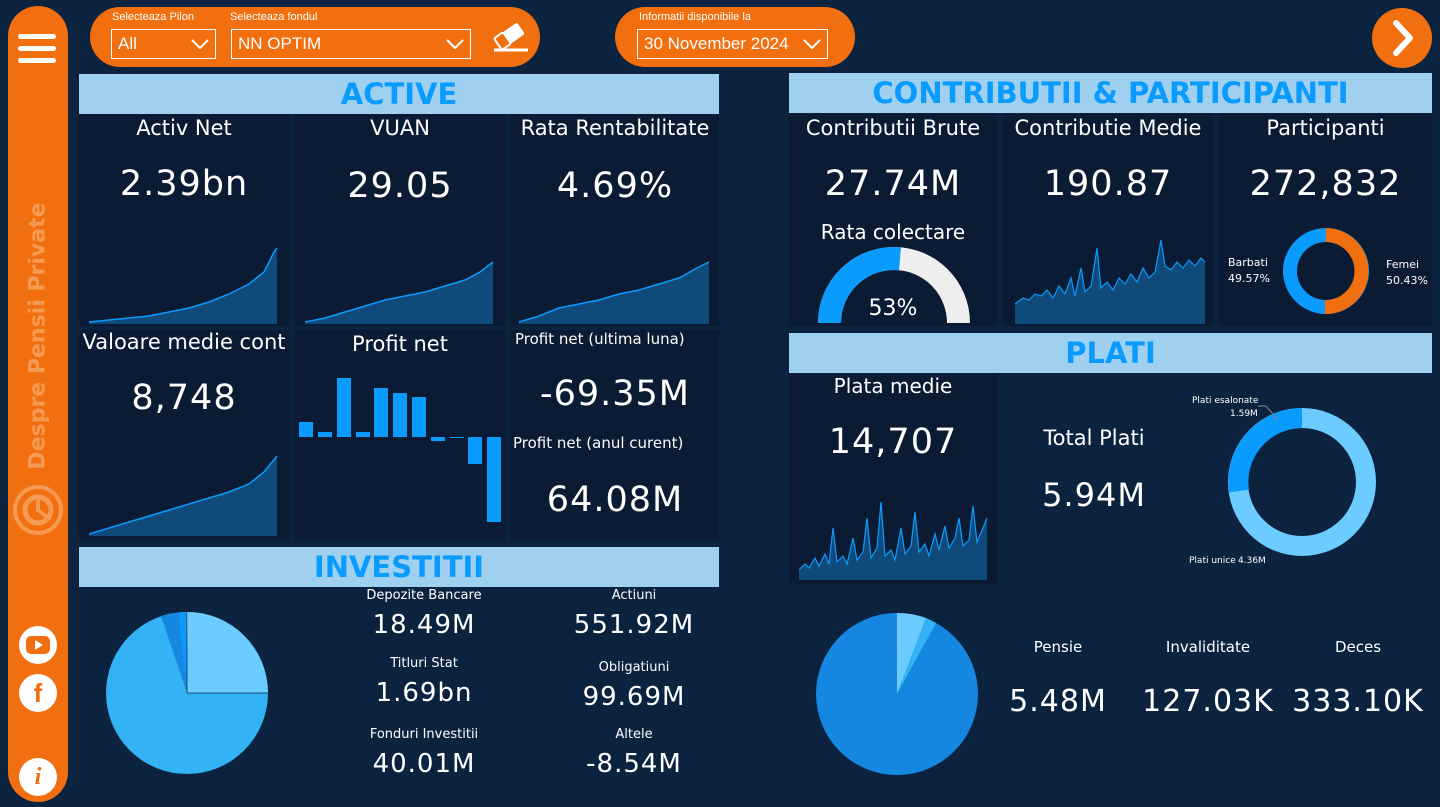 The width and height of the screenshot is (1440, 807). Describe the element at coordinates (183, 285) in the screenshot. I see `activ-net-sparkline` at that location.